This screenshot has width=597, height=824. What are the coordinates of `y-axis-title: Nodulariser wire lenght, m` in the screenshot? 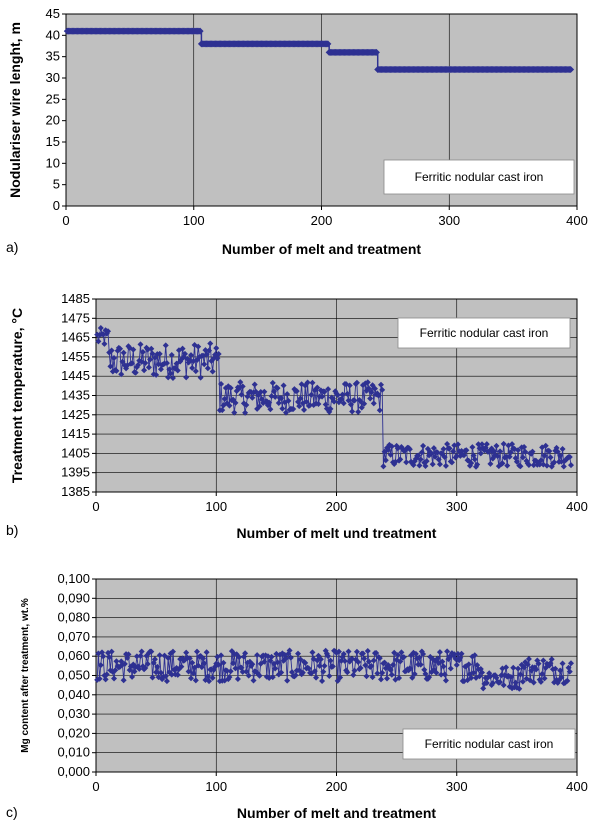 It's located at (15, 110).